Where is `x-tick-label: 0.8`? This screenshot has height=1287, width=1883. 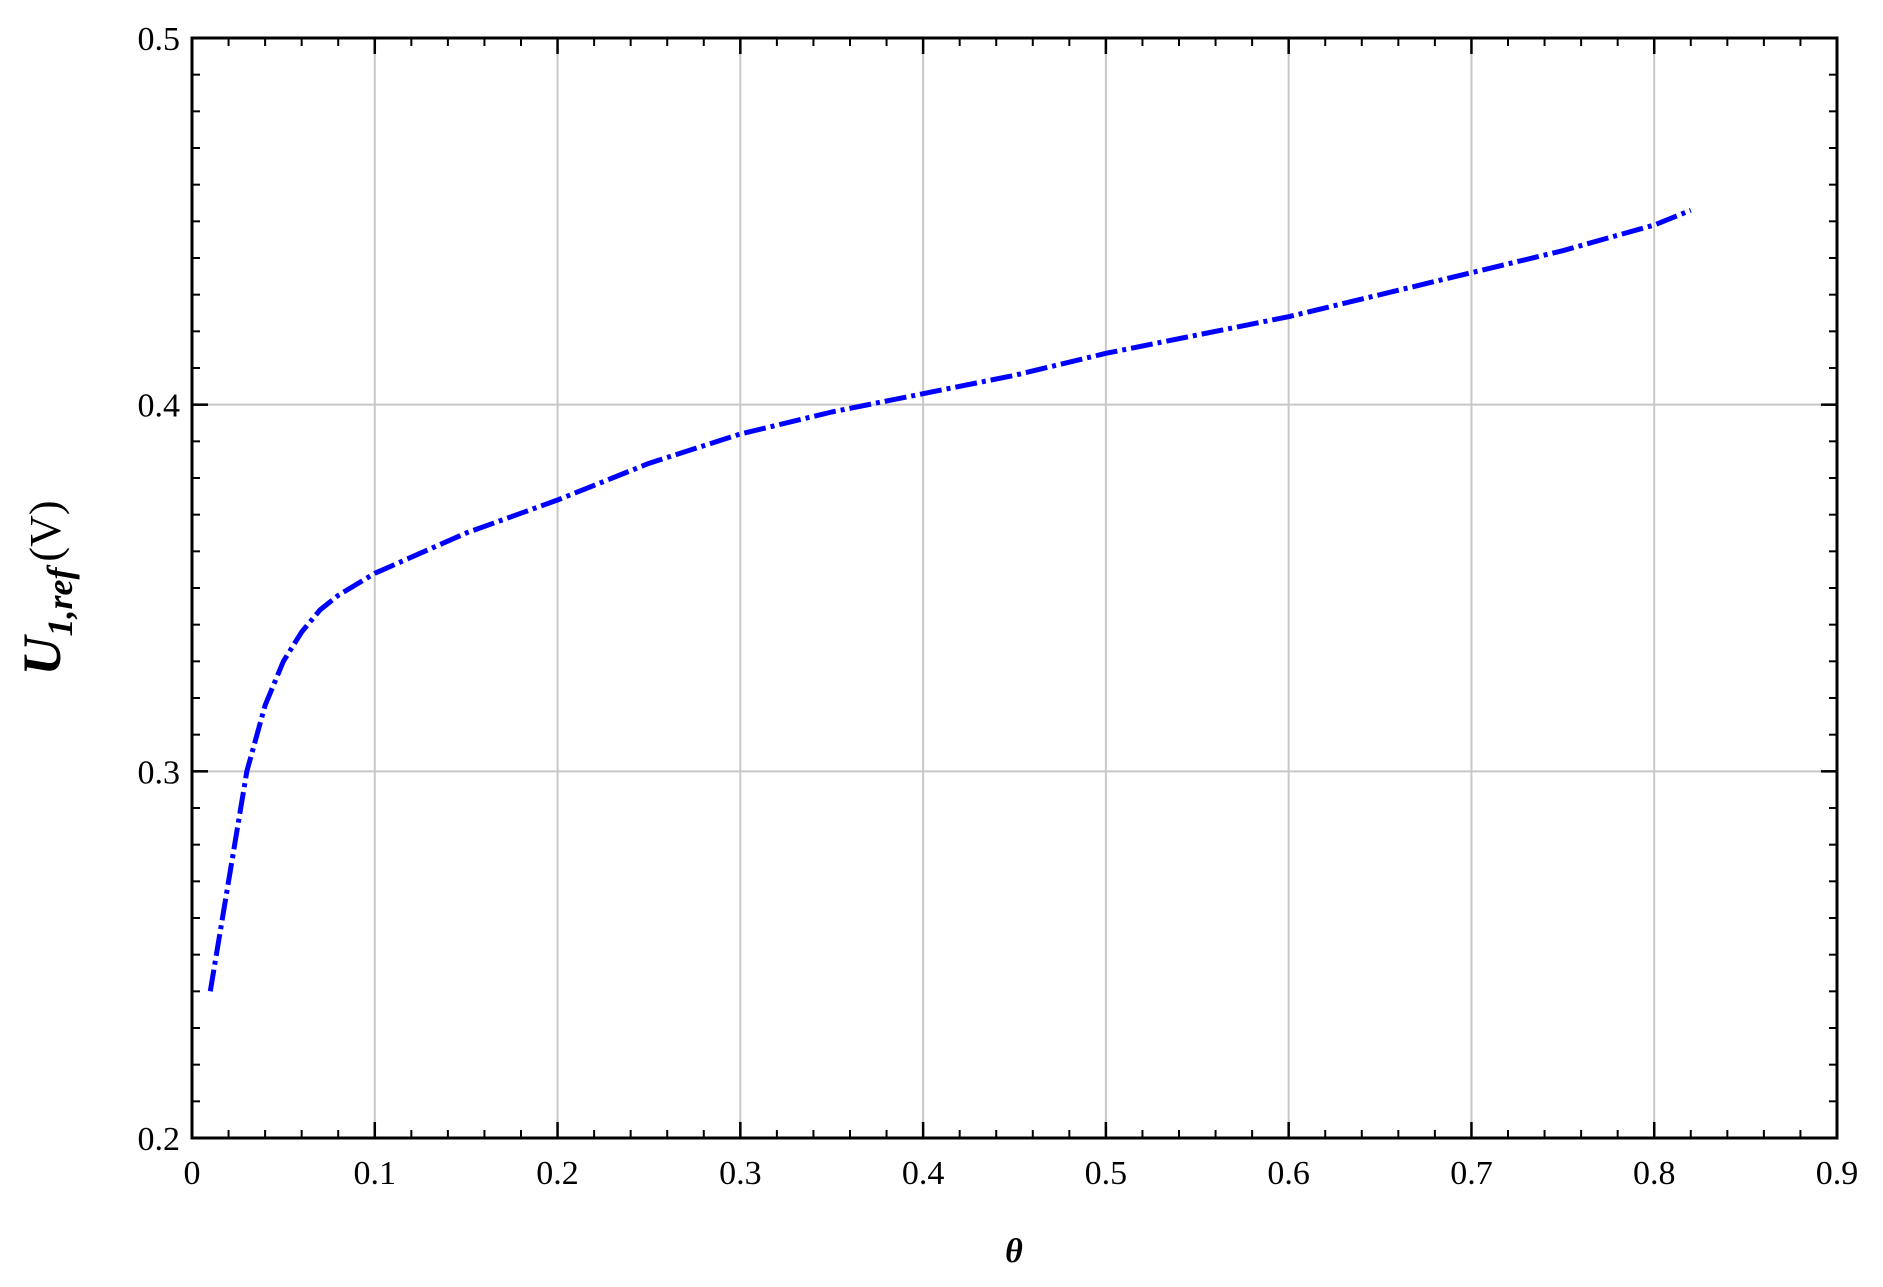
x-tick-label: 0.8 is located at coordinates (1654, 1173).